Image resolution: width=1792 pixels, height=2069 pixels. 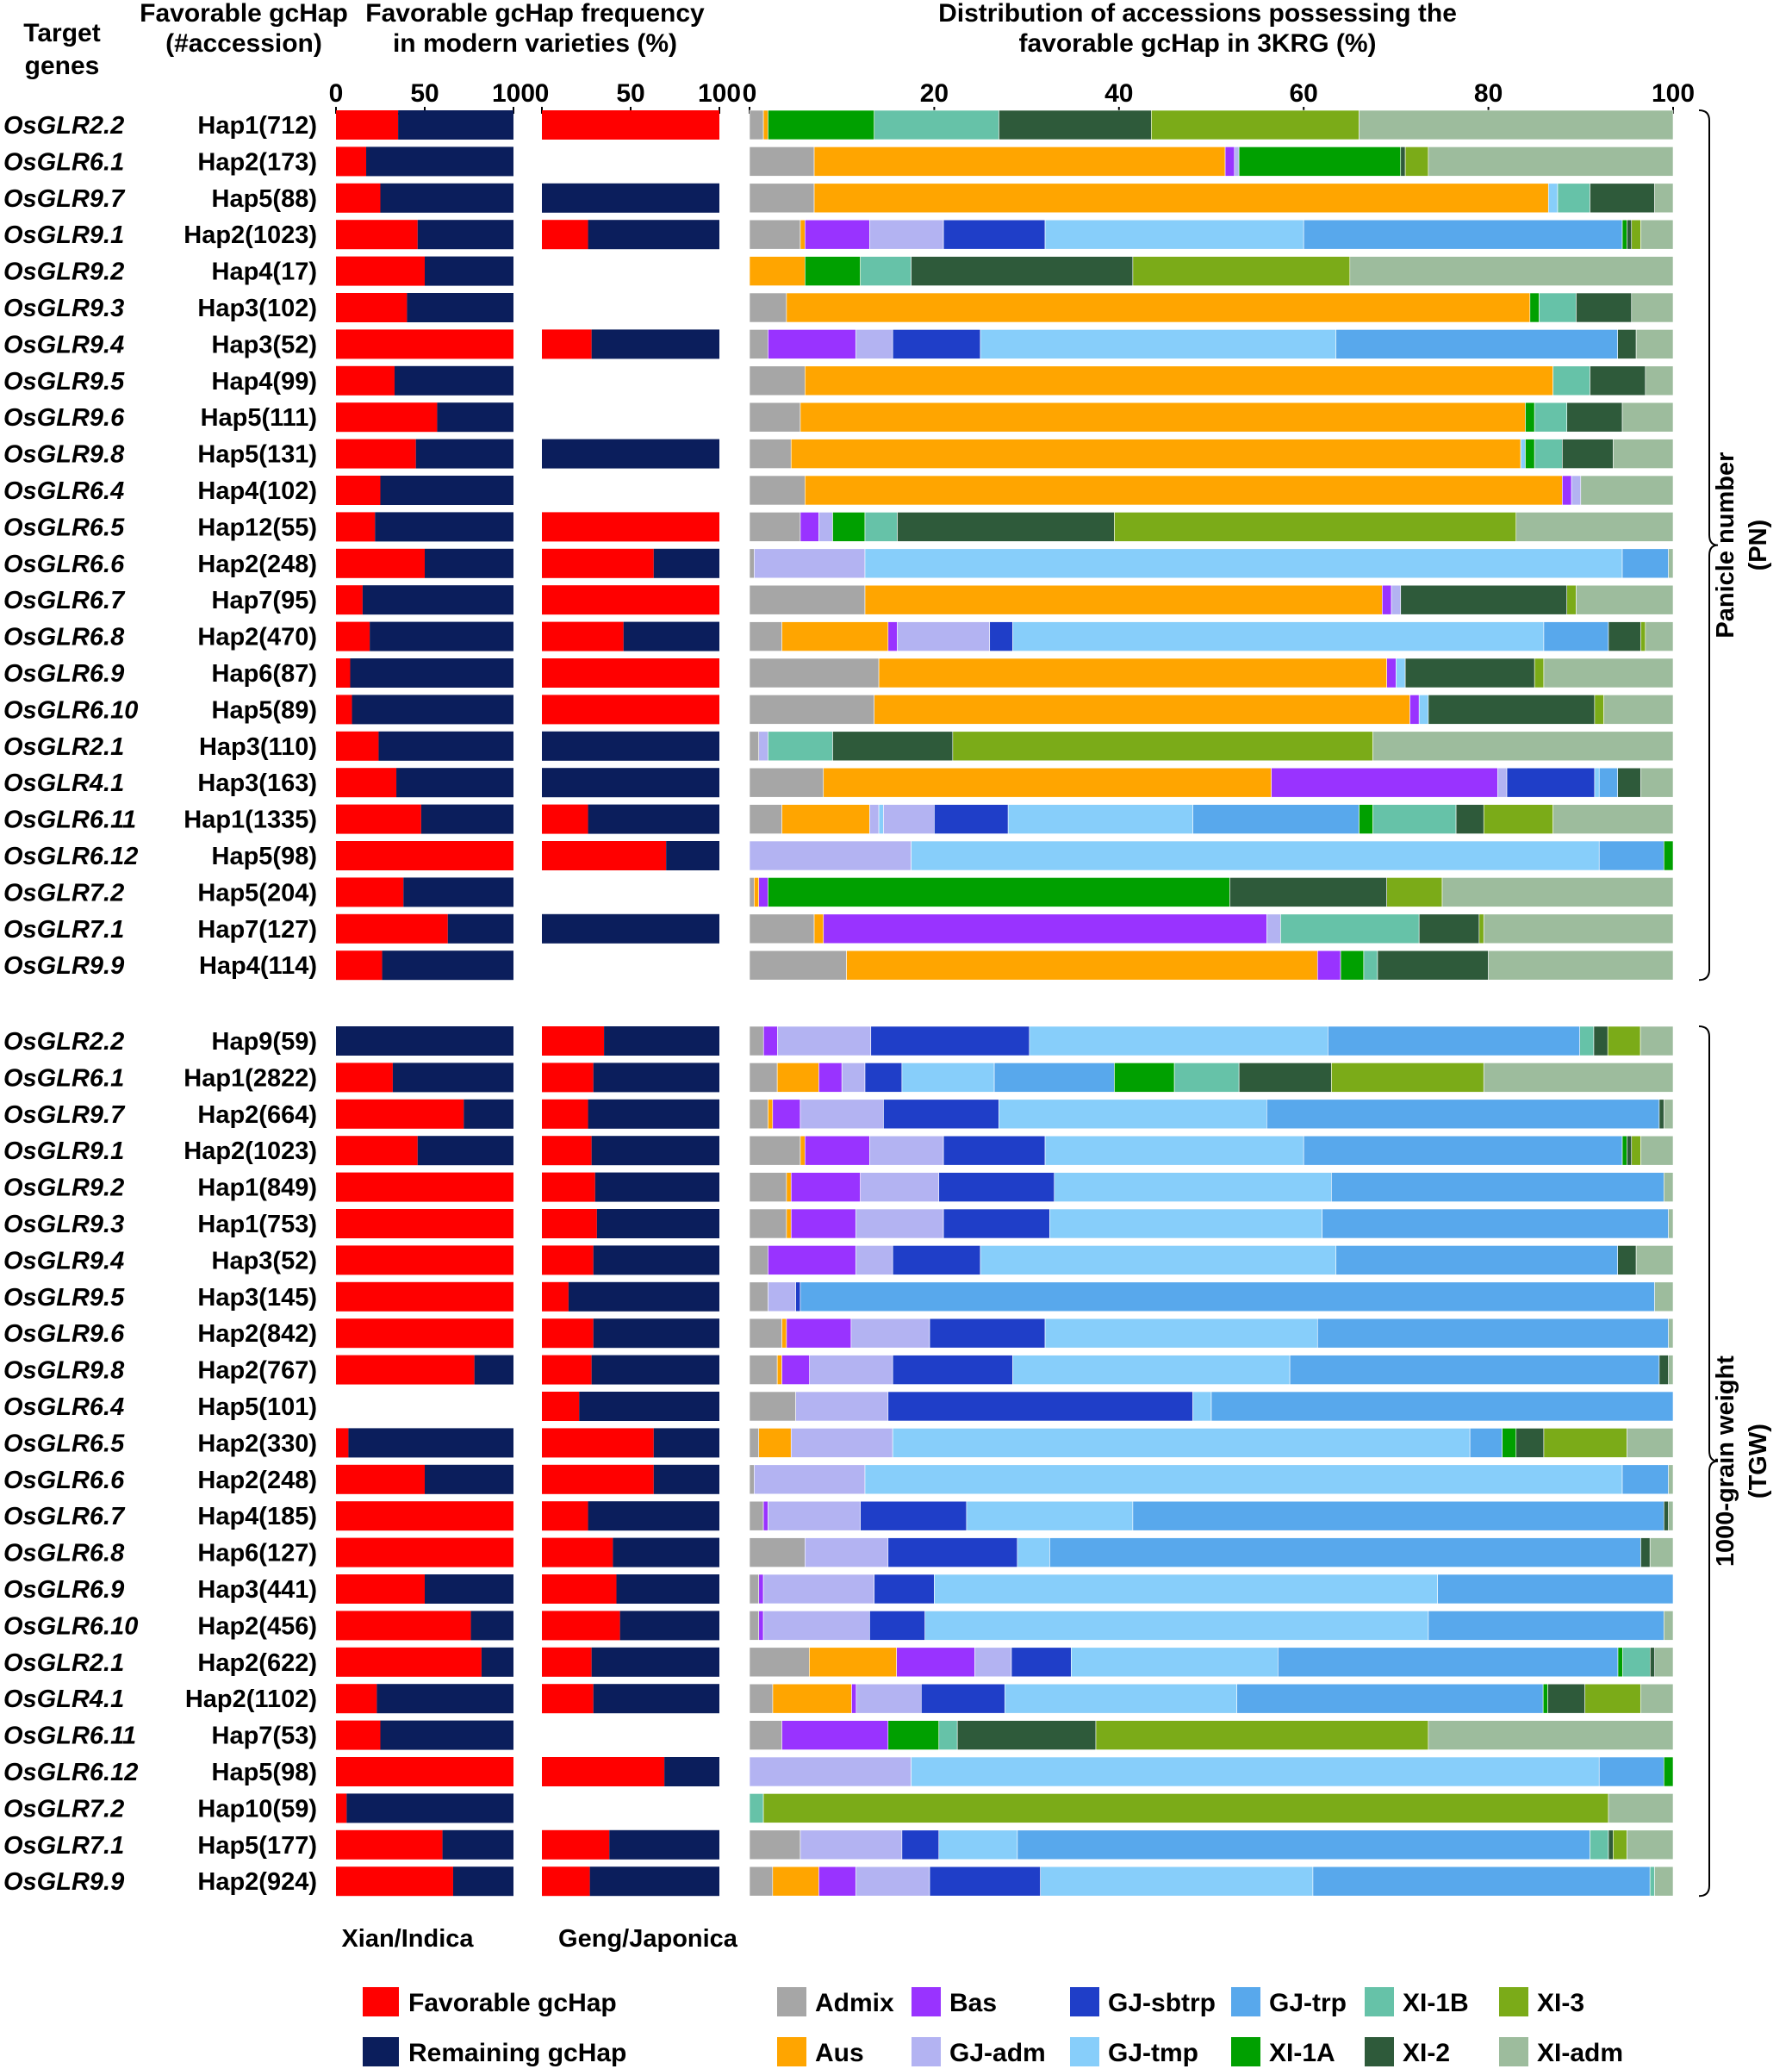 What do you see at coordinates (257, 1371) in the screenshot?
I see `hap-label: Hap2(767)` at bounding box center [257, 1371].